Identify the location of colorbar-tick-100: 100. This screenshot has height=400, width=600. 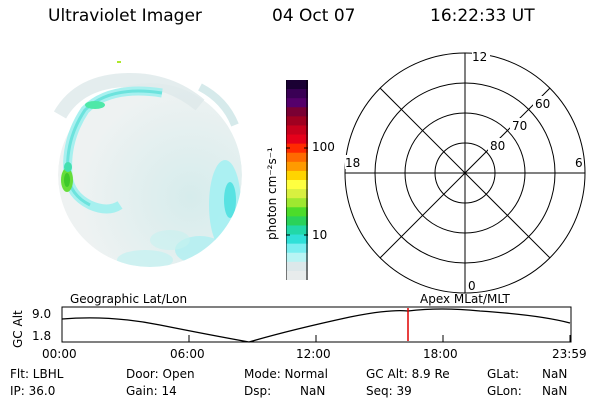
(323, 147).